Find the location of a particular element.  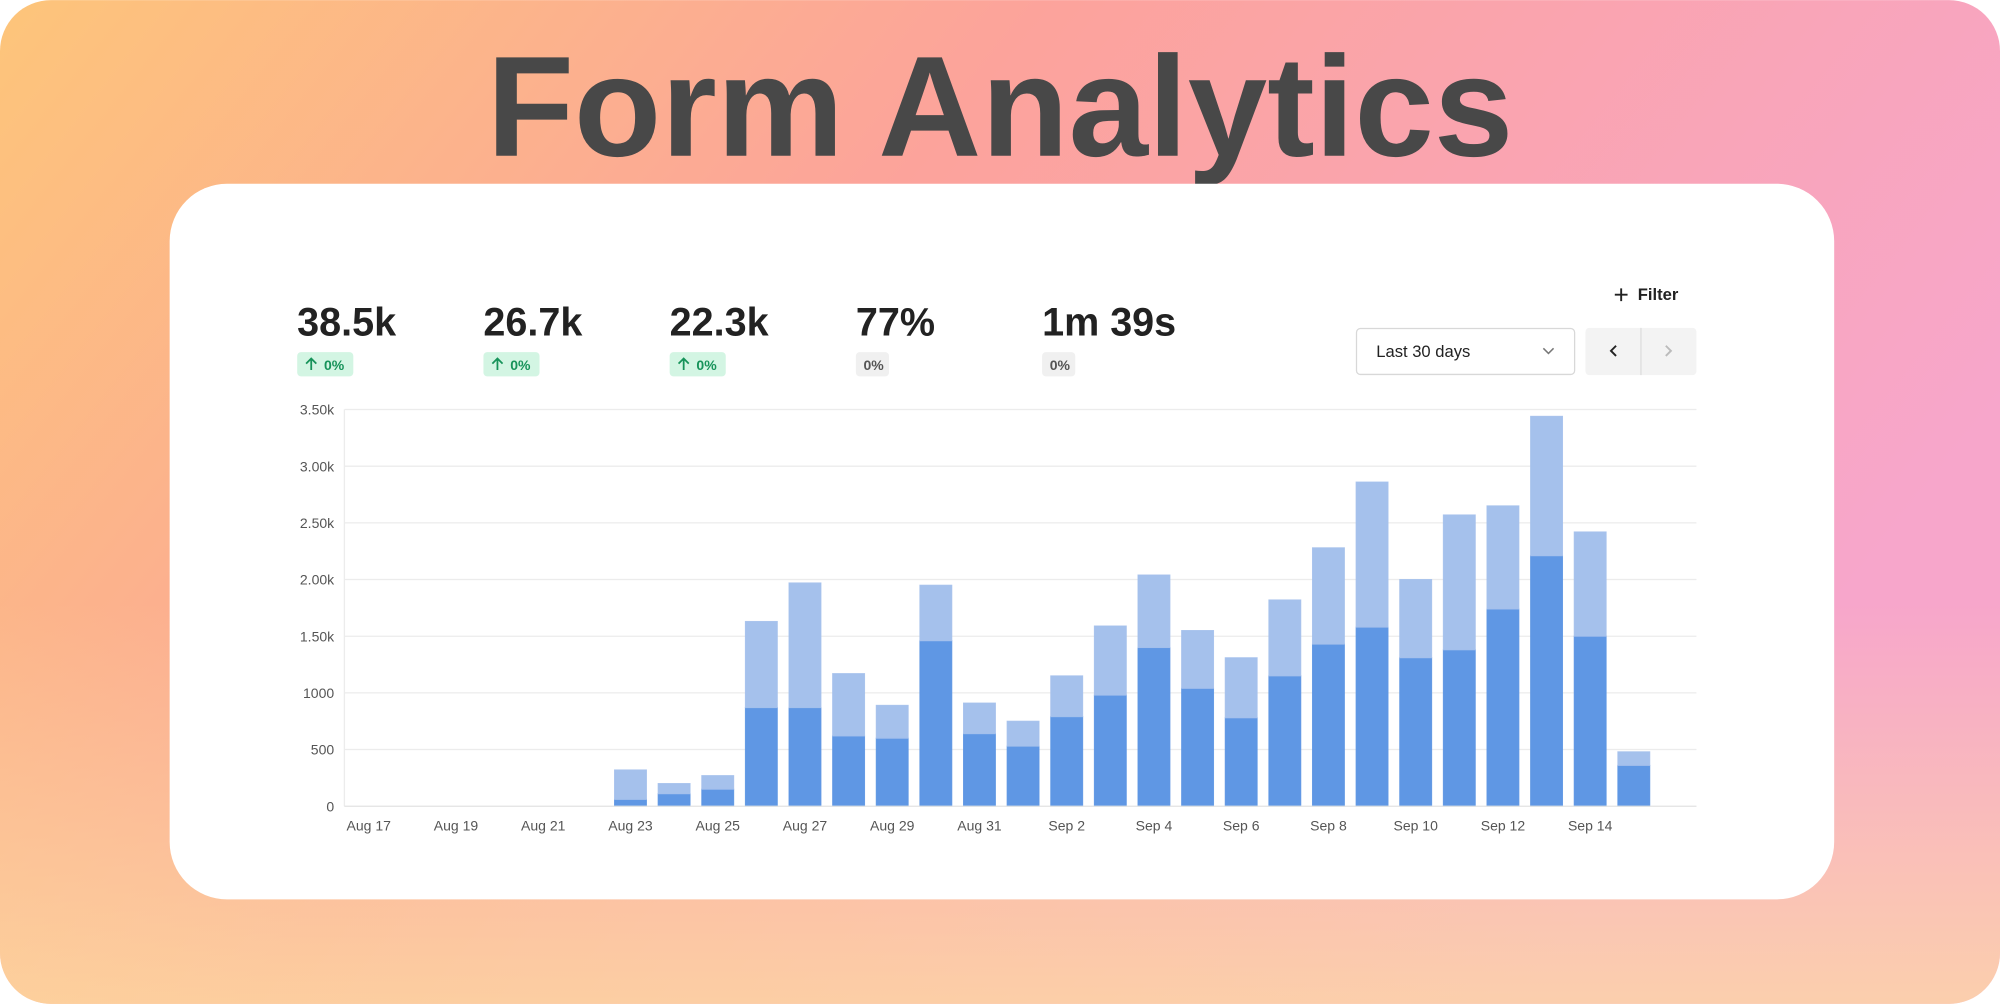

y-tick-label: 3.00k is located at coordinates (317, 466).